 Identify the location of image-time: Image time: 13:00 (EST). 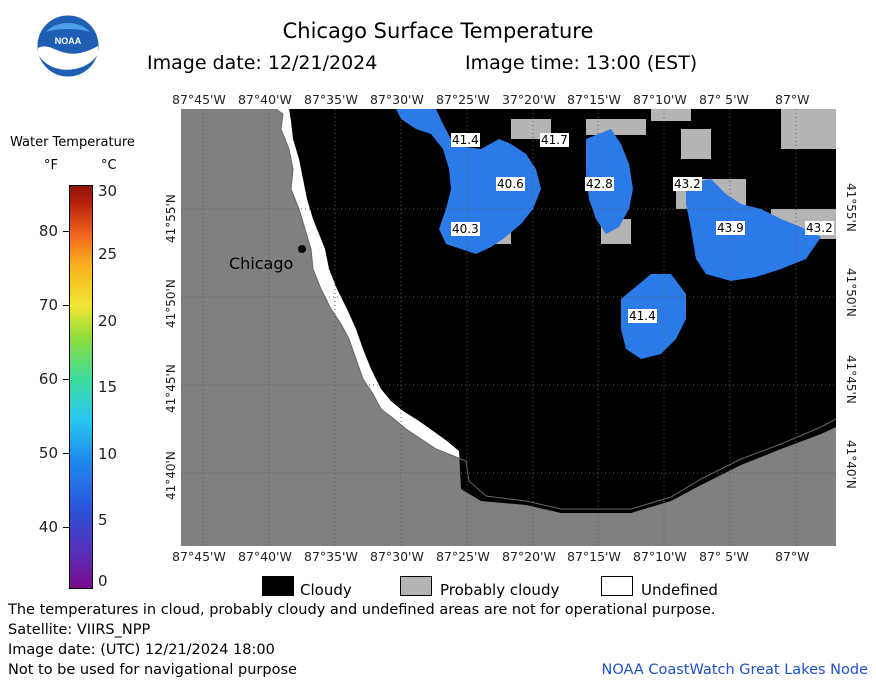
(581, 63).